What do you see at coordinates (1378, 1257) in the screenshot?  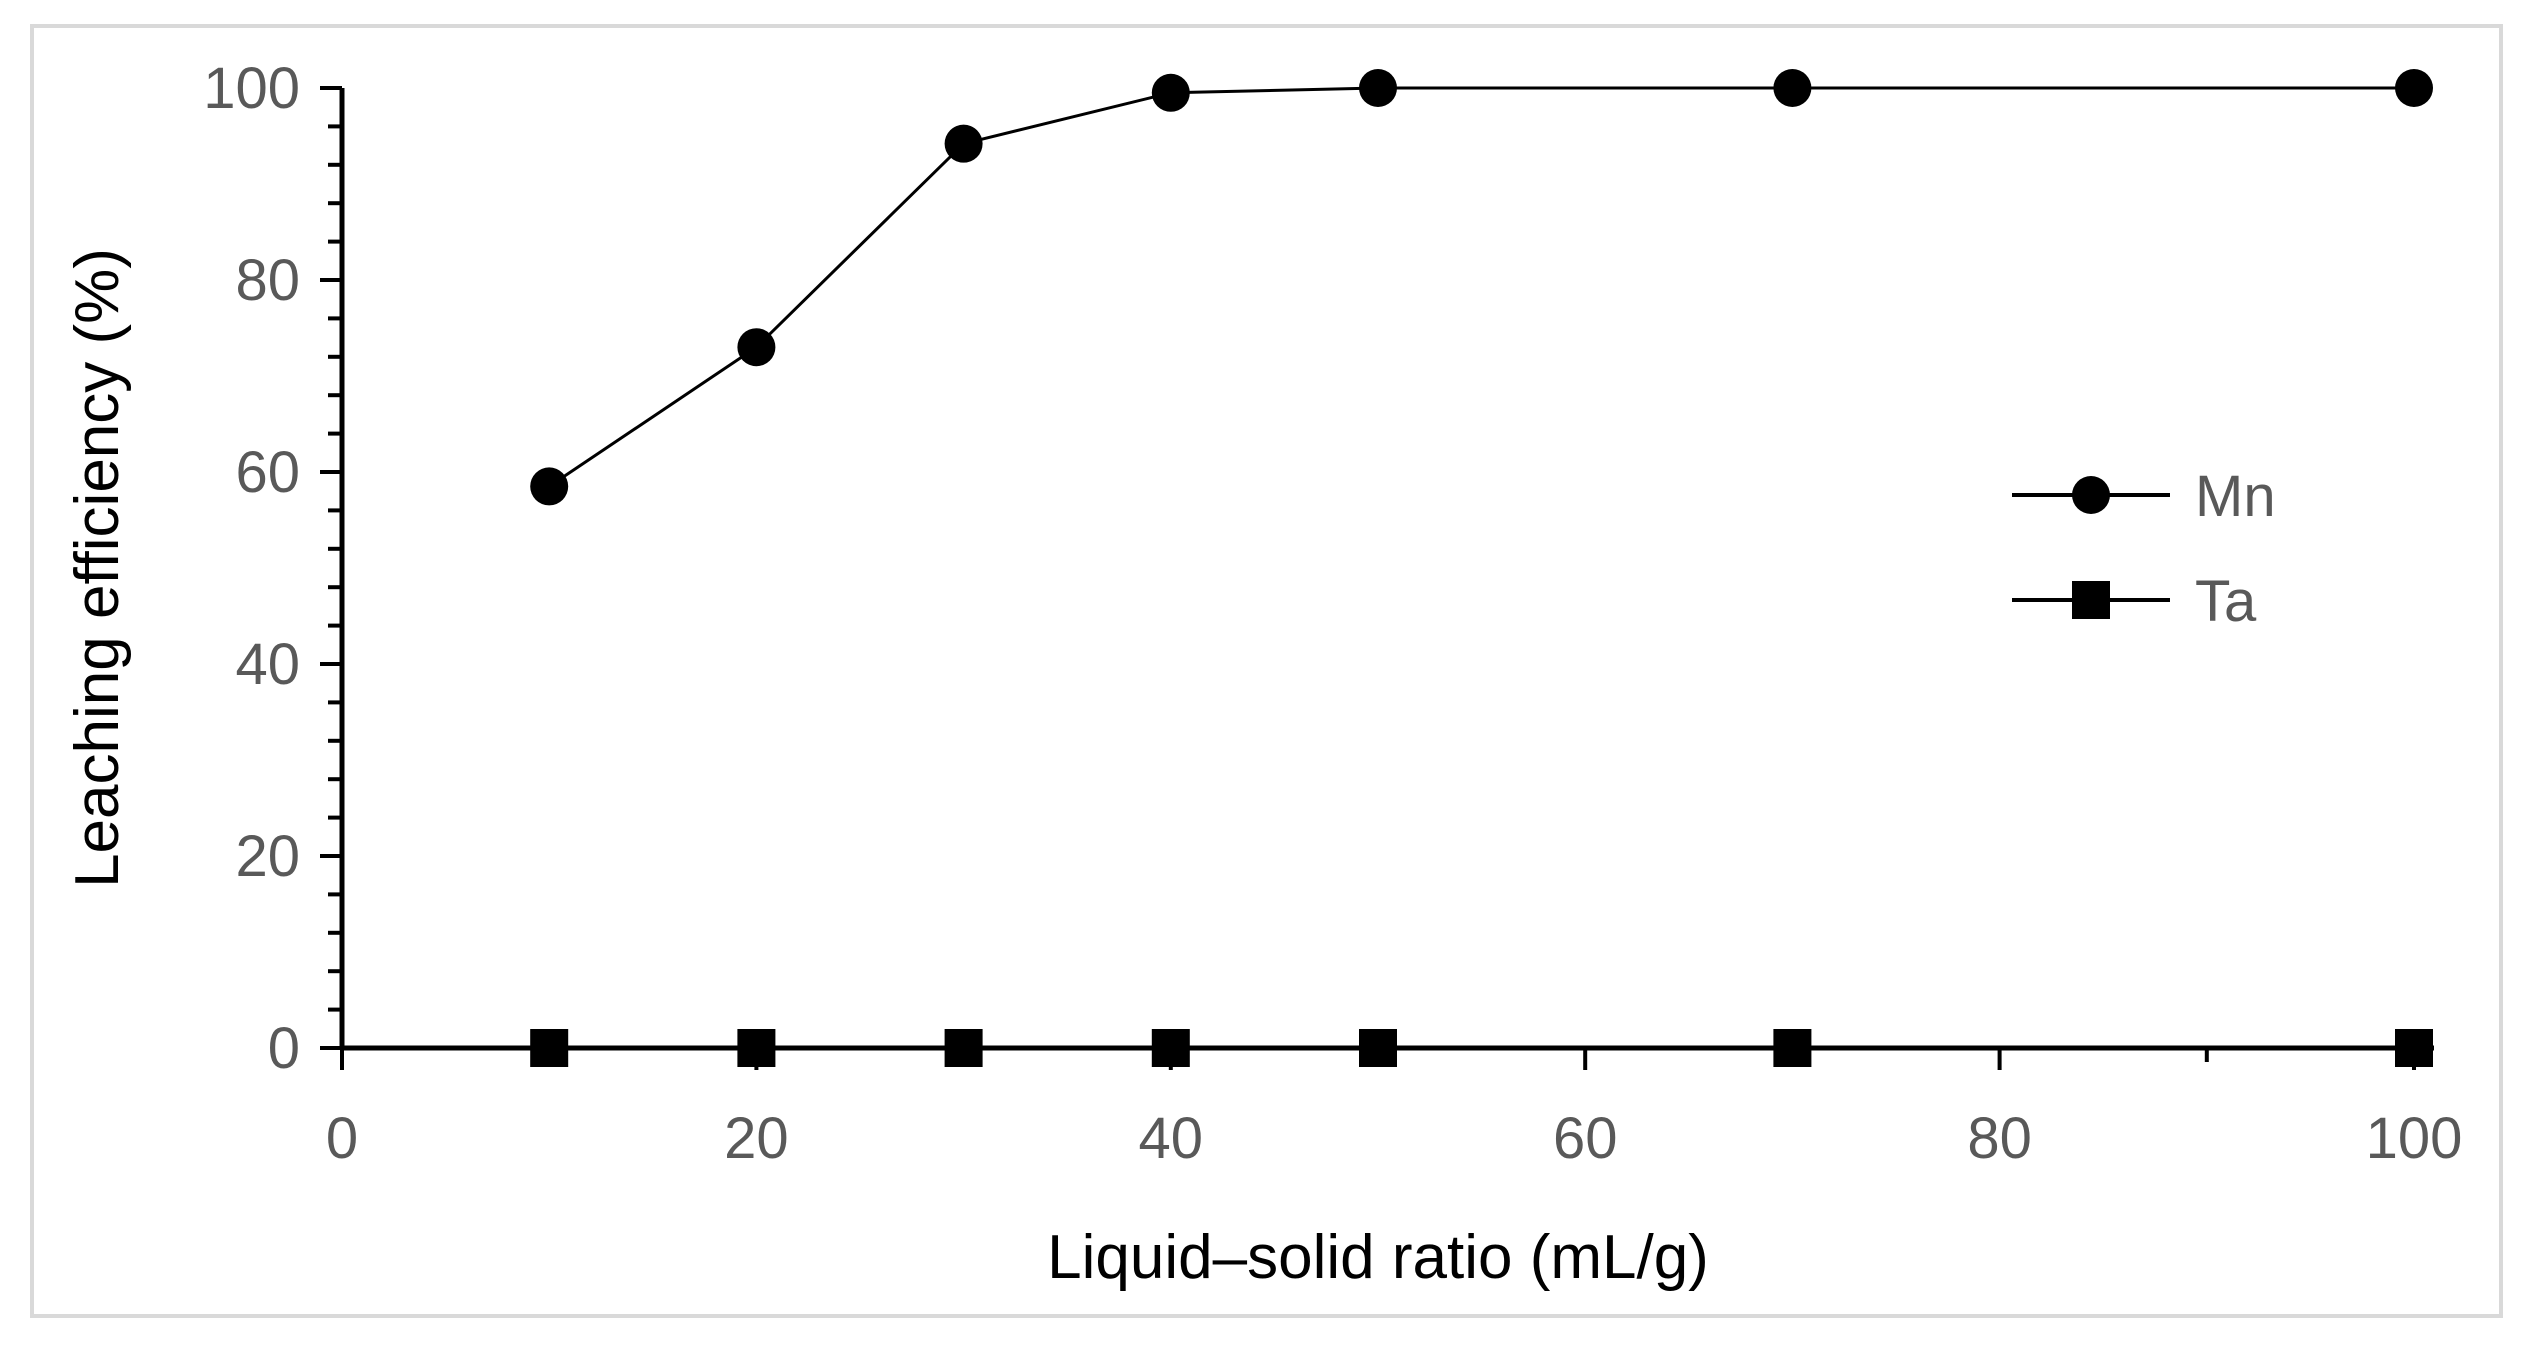 I see `x-axis-title: Liquid–solid ratio (mL/g)` at bounding box center [1378, 1257].